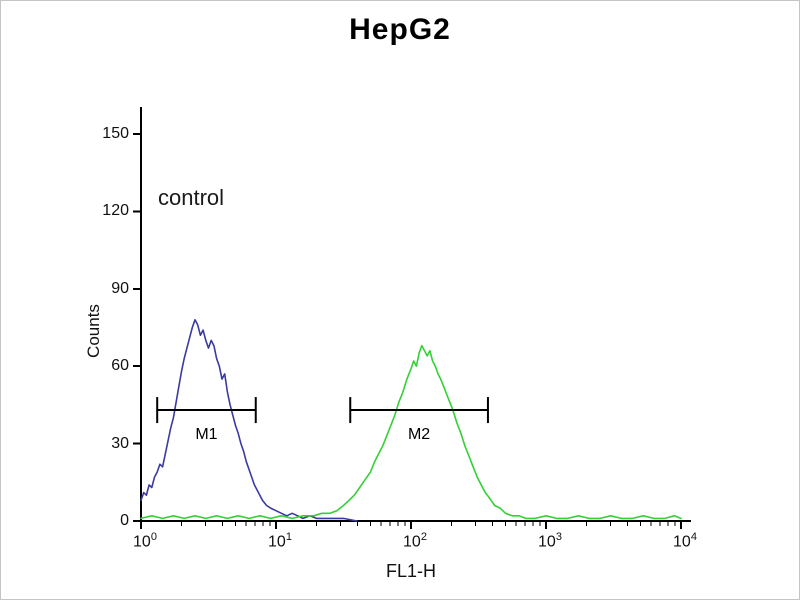  Describe the element at coordinates (280, 541) in the screenshot. I see `x-tick-label: 10¹` at that location.